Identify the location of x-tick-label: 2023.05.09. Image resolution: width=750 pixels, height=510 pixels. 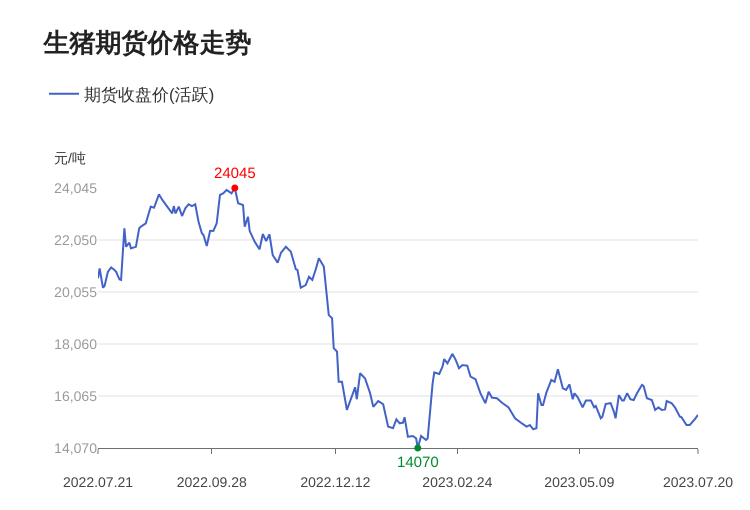
(579, 482).